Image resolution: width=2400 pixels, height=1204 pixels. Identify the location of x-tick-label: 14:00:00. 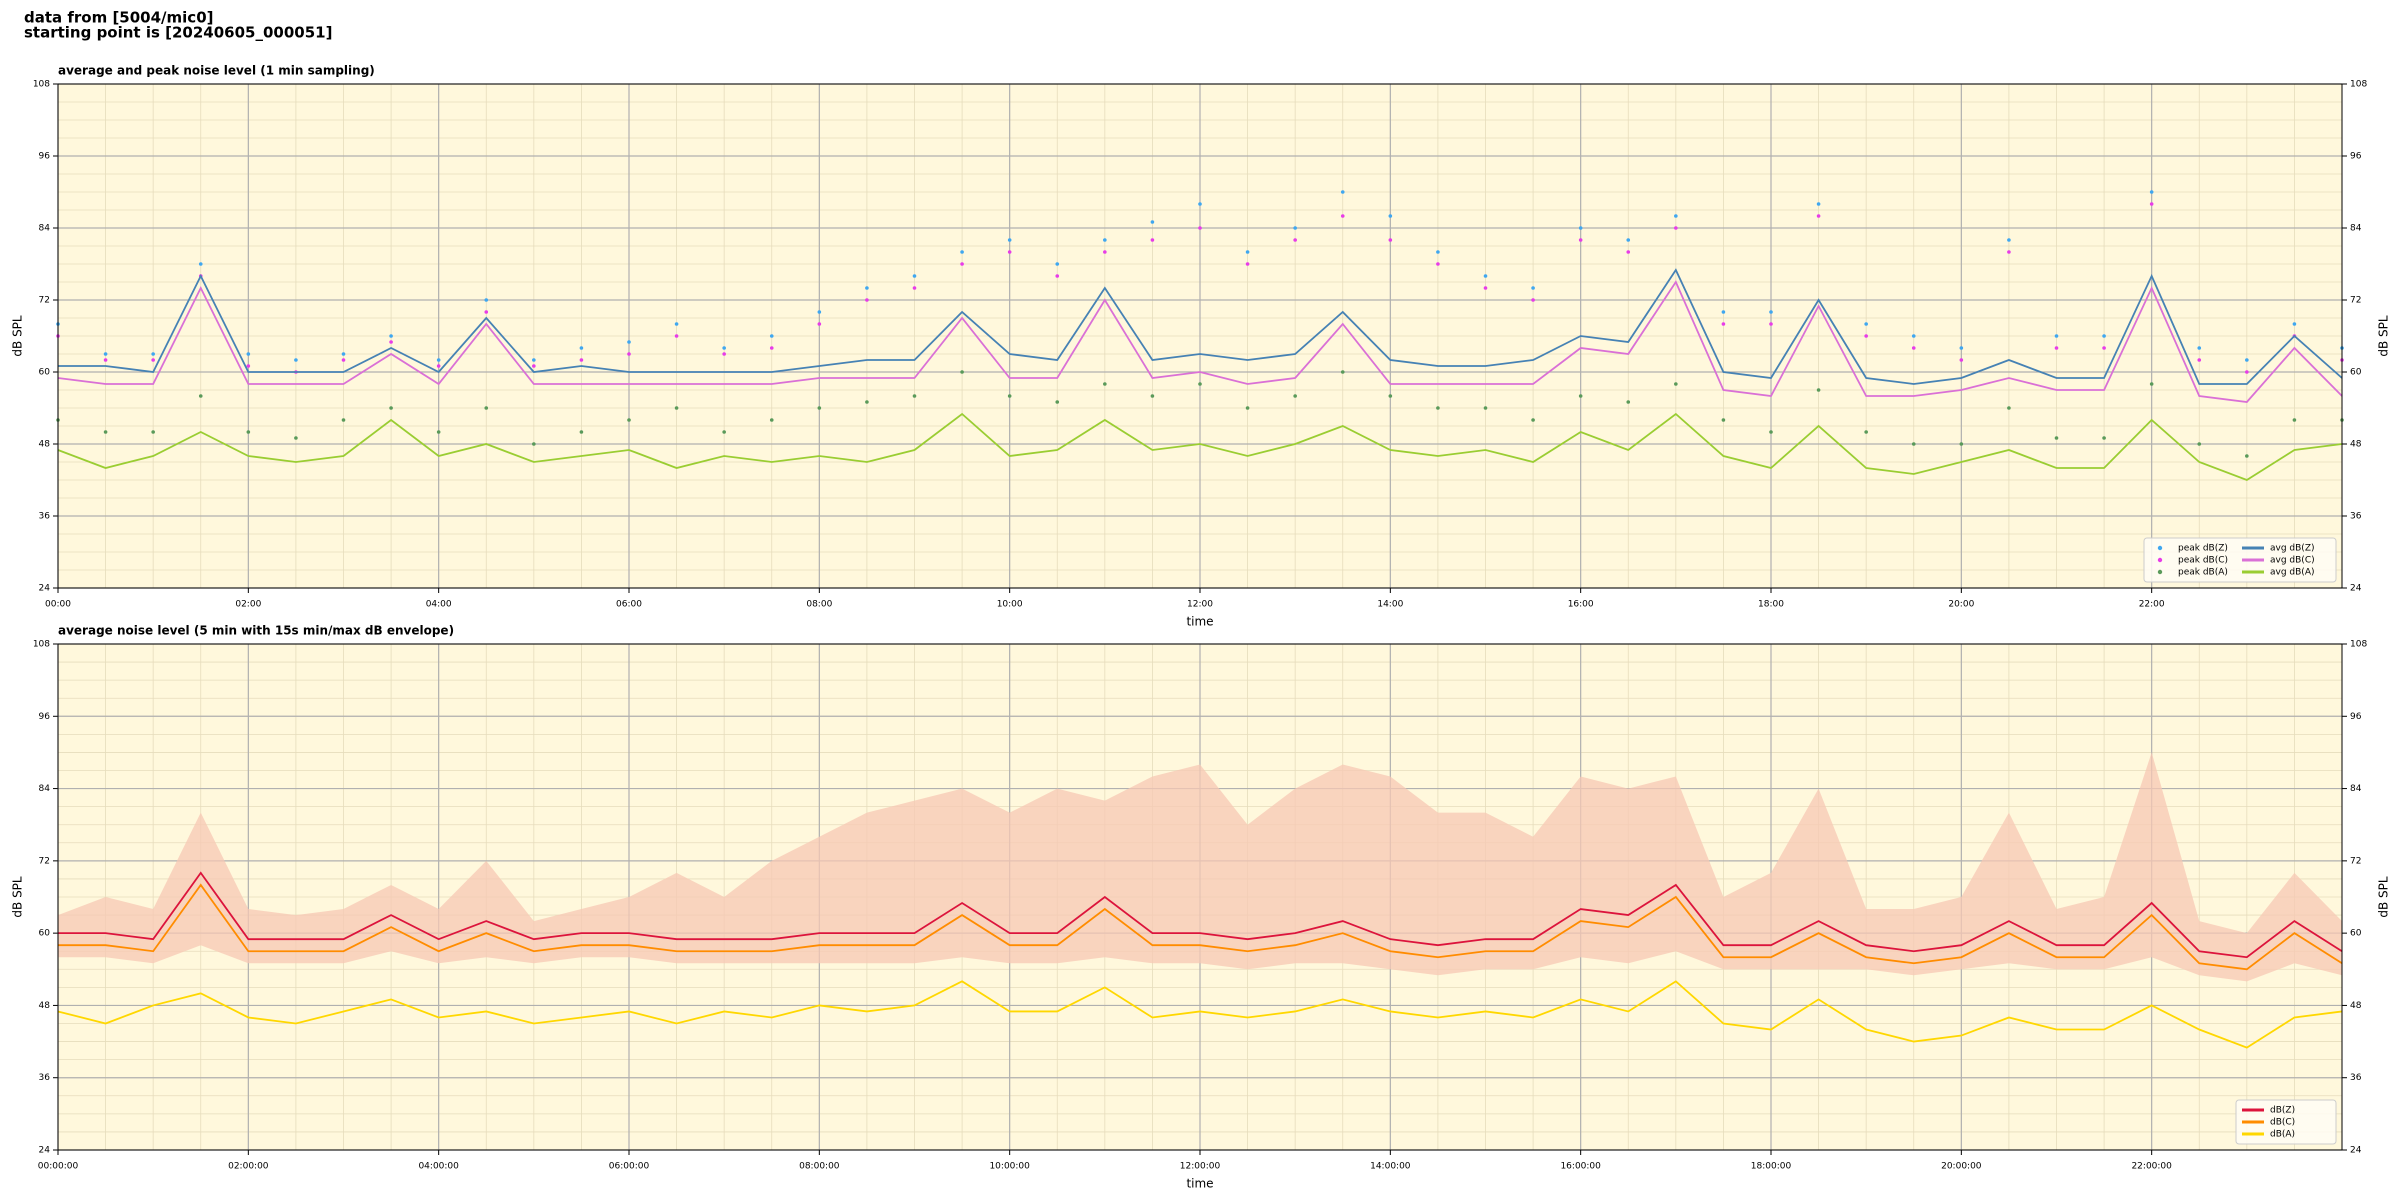
(1390, 1167).